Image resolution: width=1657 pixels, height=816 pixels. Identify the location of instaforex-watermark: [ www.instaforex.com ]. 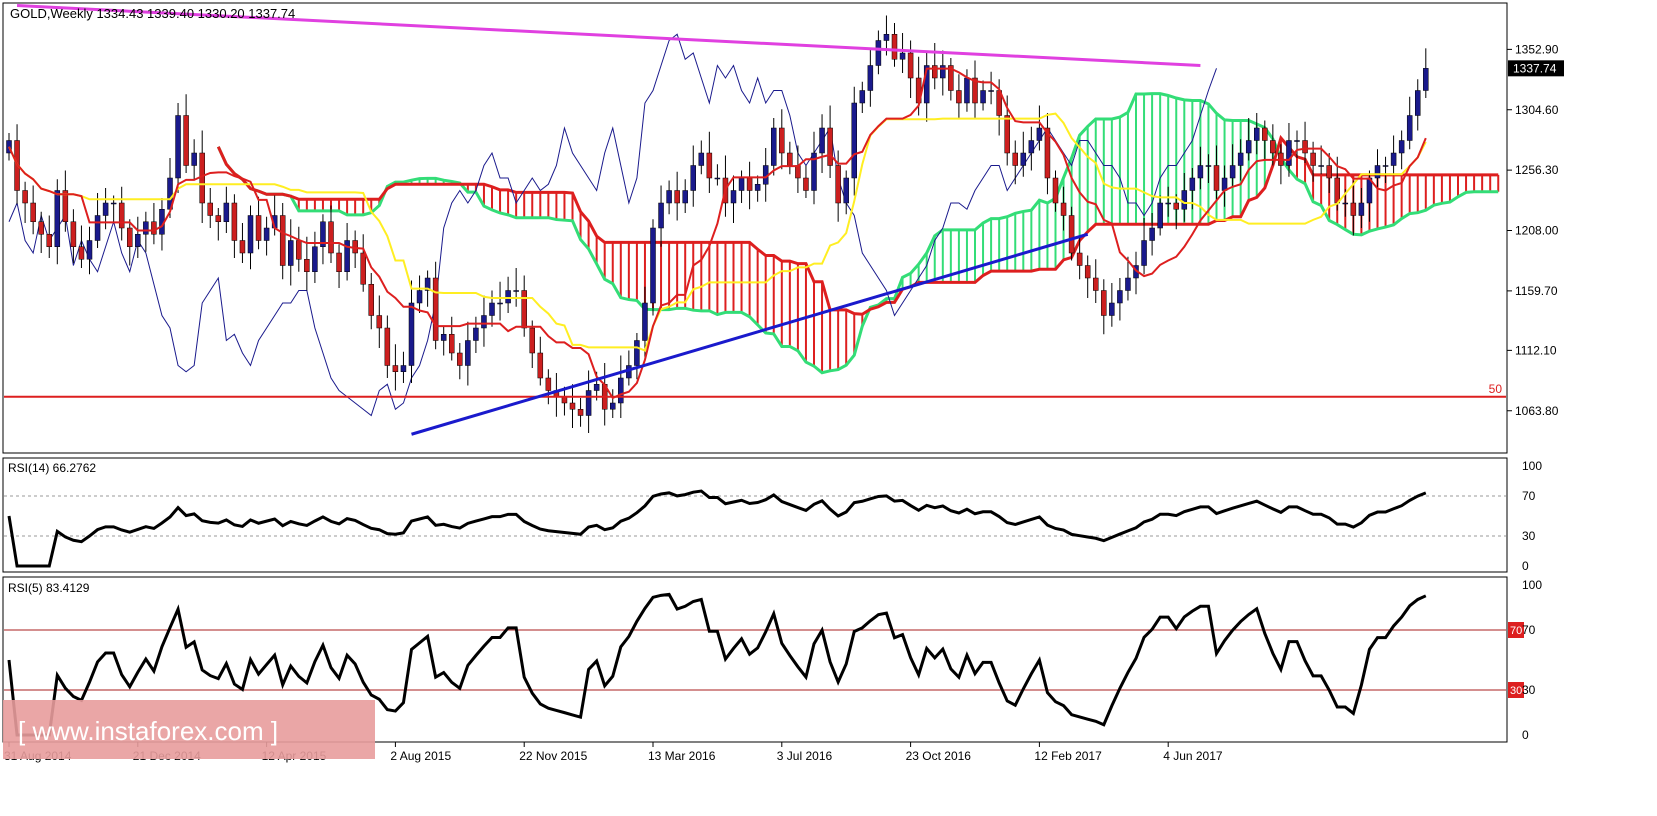
(189, 729).